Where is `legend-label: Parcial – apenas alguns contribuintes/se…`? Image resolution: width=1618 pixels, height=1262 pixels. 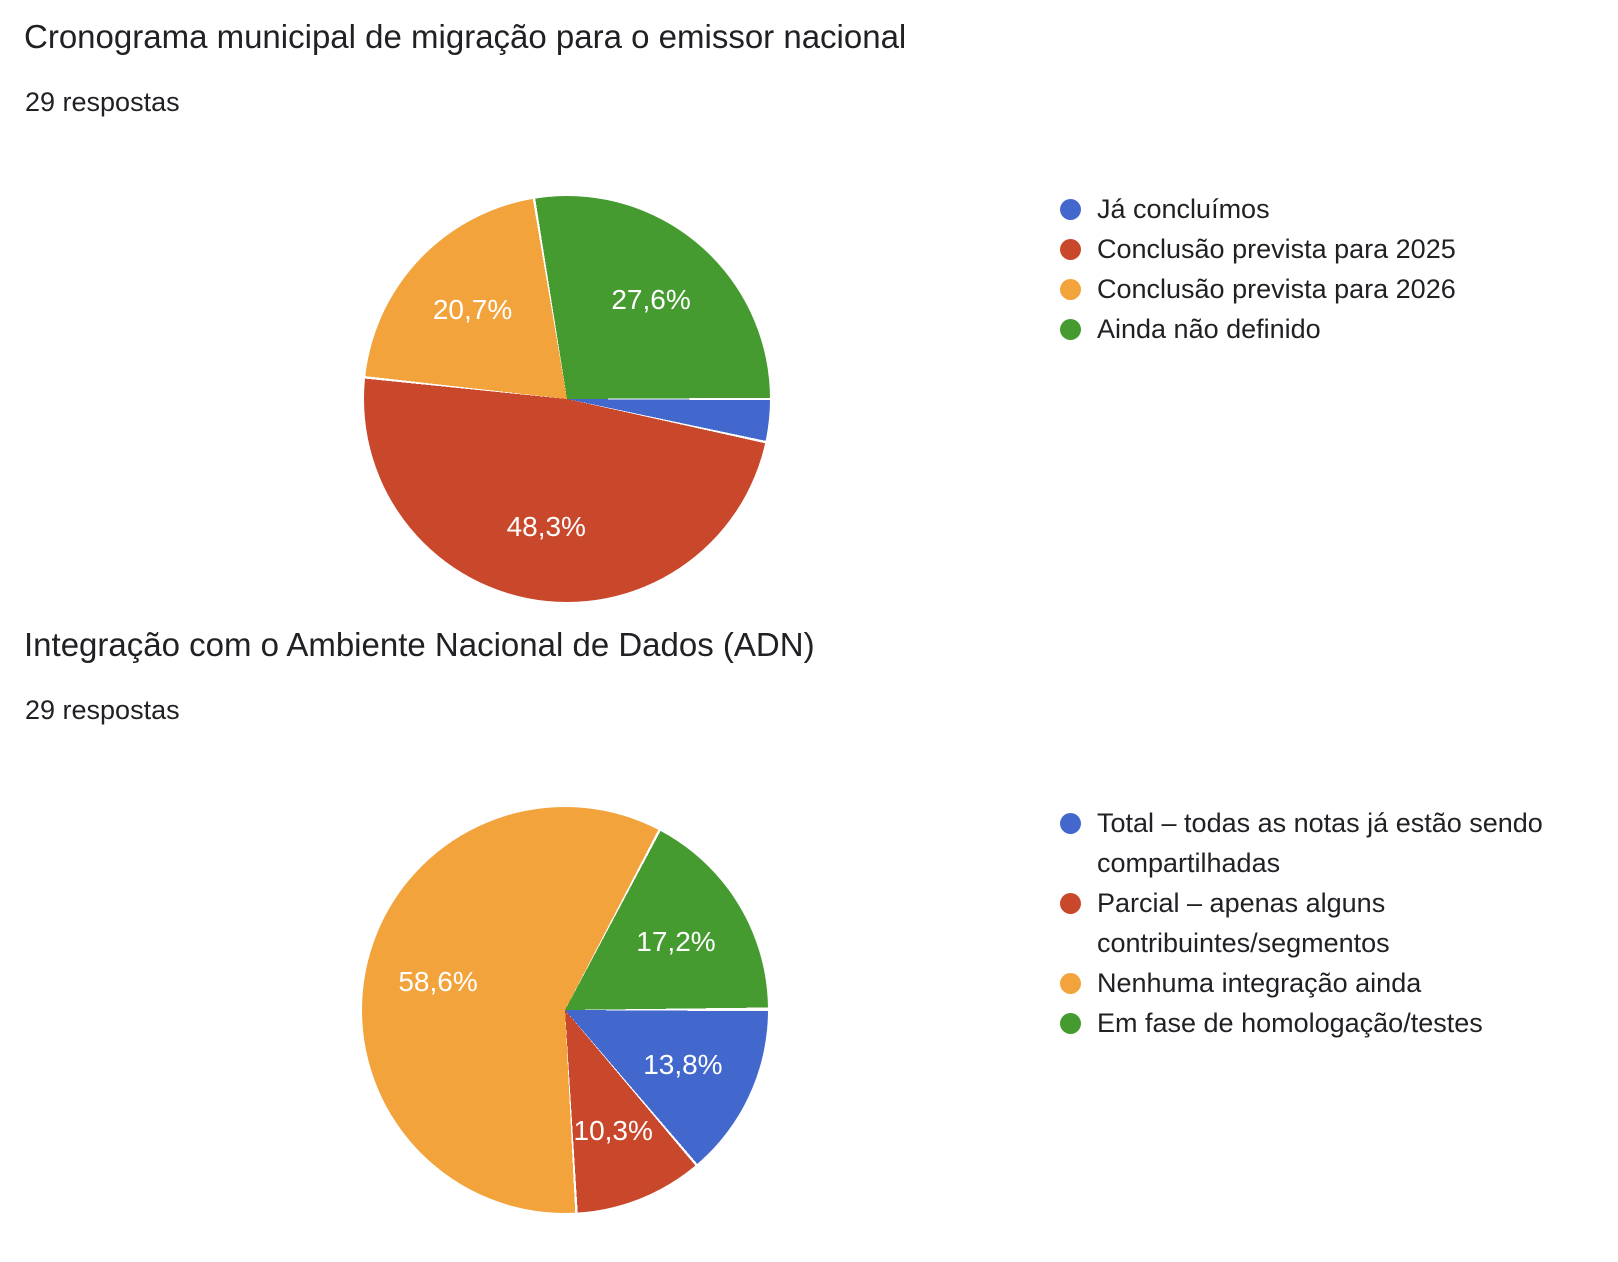
legend-label: Parcial – apenas alguns contribuintes/se… is located at coordinates (1243, 923).